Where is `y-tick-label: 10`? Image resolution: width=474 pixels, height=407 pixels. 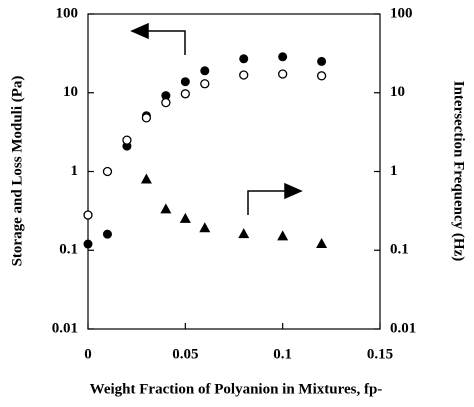
y-tick-label: 10 is located at coordinates (70, 92).